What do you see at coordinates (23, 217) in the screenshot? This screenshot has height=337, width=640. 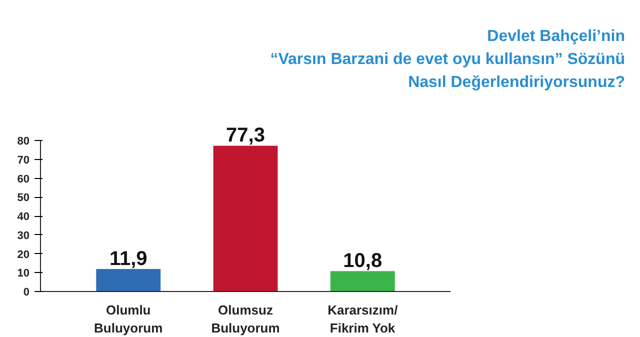 I see `y-tick-label: 40` at bounding box center [23, 217].